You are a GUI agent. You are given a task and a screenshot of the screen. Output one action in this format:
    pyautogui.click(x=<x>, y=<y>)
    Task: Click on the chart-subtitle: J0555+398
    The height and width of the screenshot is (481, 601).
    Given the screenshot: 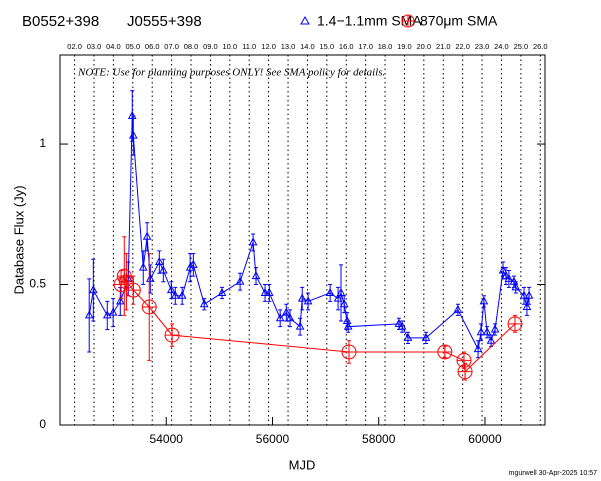 What is the action you would take?
    pyautogui.click(x=164, y=21)
    